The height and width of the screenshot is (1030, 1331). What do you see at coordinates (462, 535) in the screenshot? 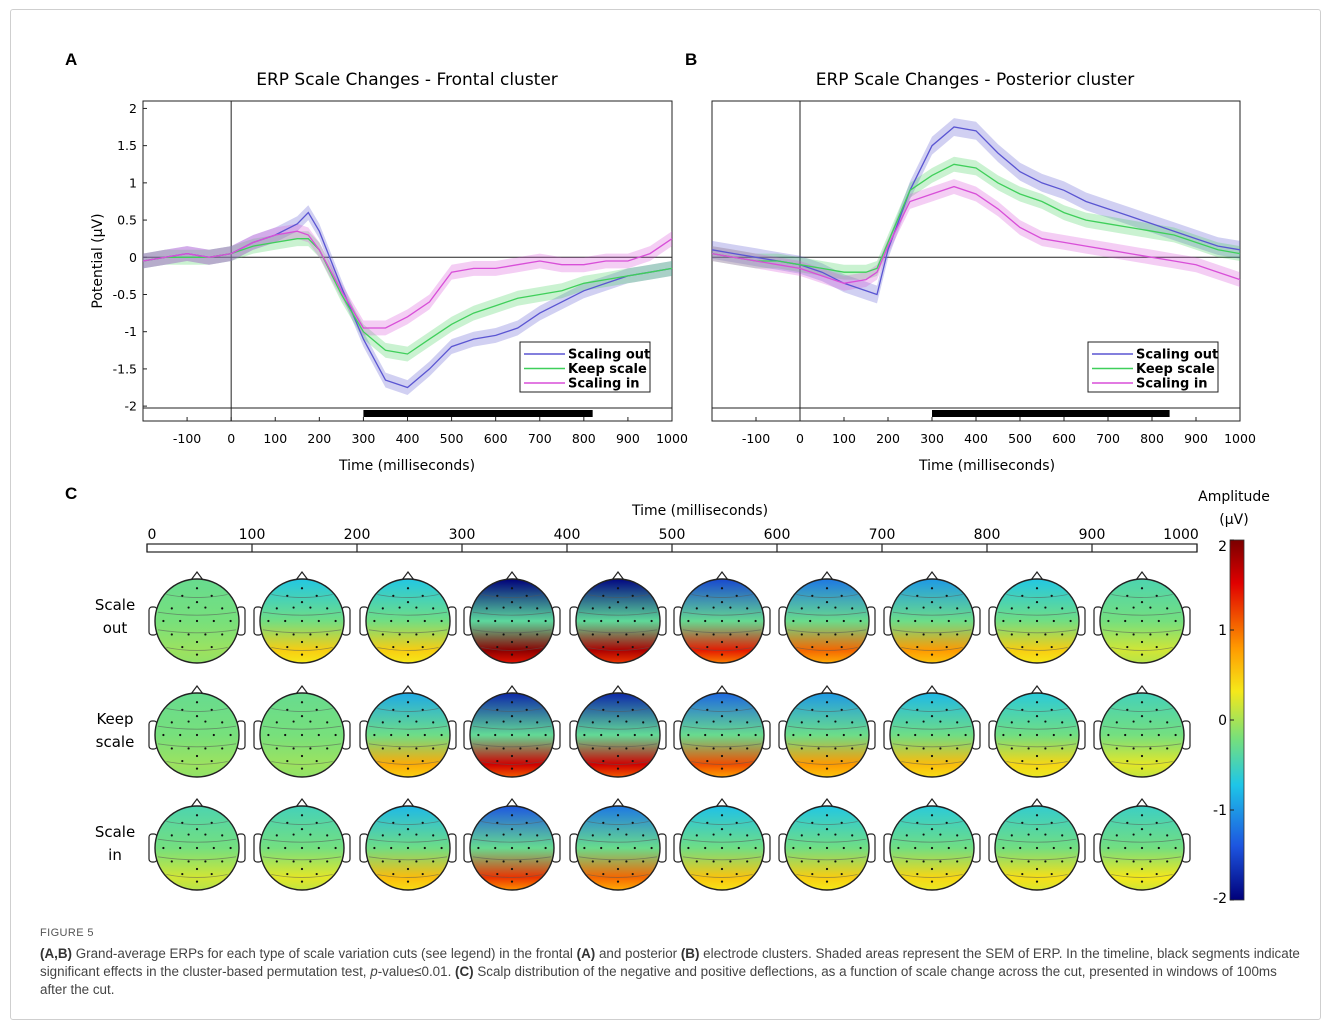
I see `timeline-tick-label: 300` at bounding box center [462, 535].